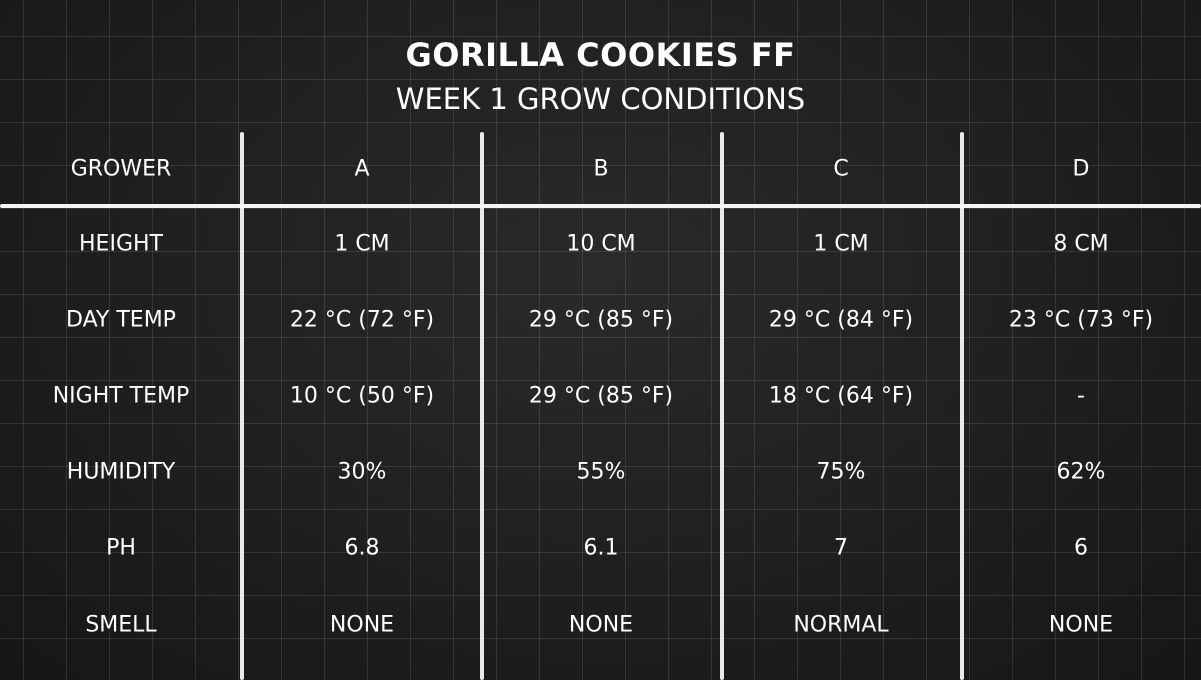  What do you see at coordinates (600, 99) in the screenshot?
I see `page-subtitle: WEEK 1 GROW CONDITIONS` at bounding box center [600, 99].